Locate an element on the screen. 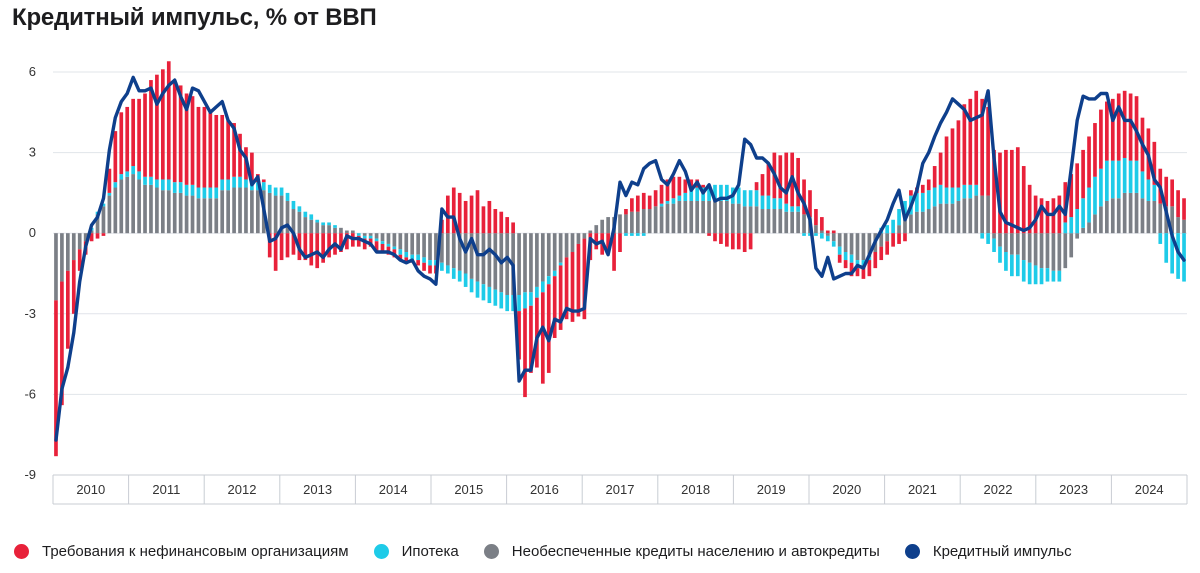 This screenshot has width=1200, height=573. y-tick-label: 3 is located at coordinates (32, 152).